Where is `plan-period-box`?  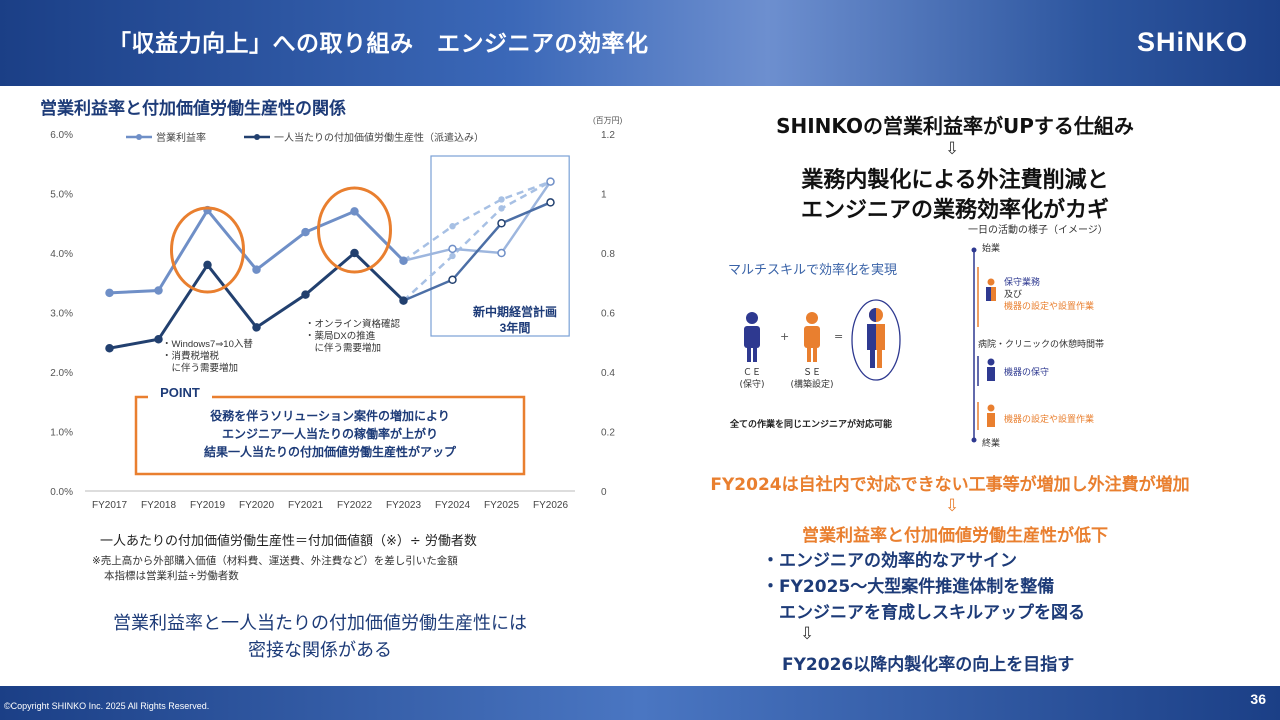 plan-period-box is located at coordinates (500, 246).